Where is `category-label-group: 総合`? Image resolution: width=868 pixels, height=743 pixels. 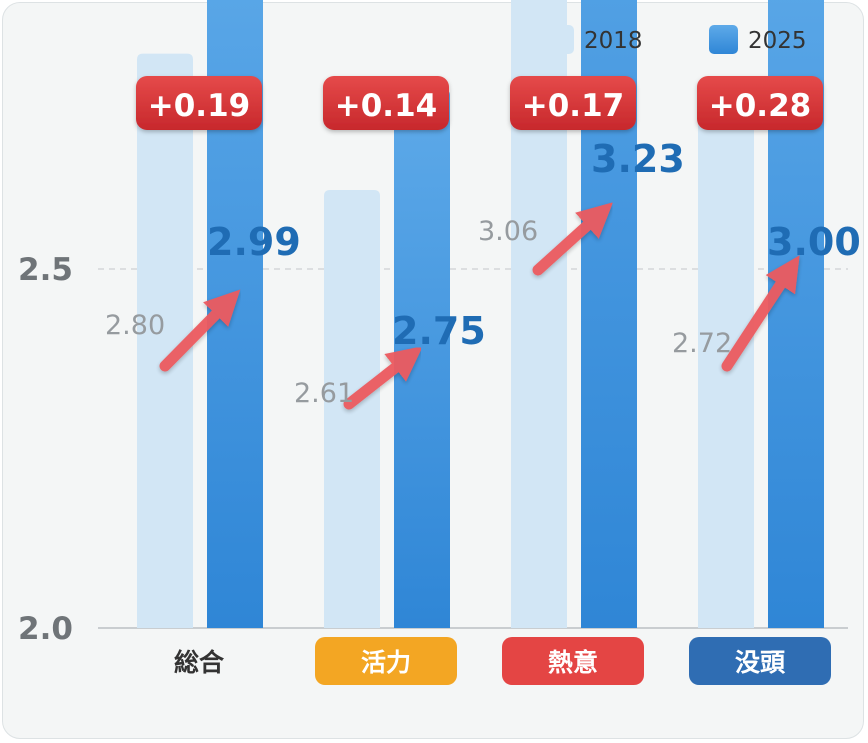 category-label-group: 総合 is located at coordinates (199, 662).